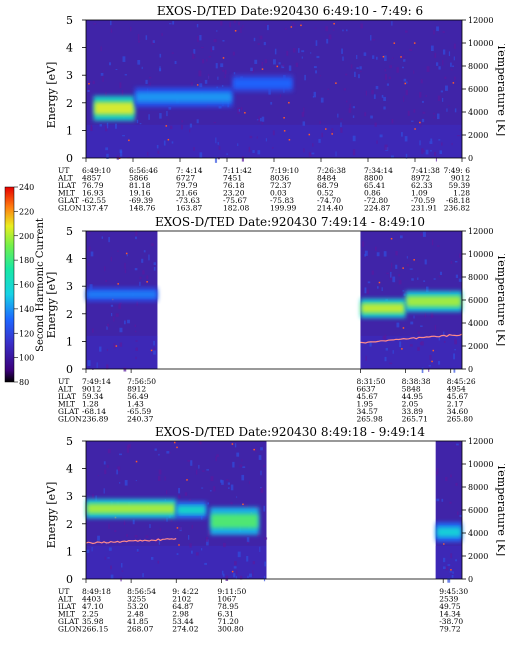 The height and width of the screenshot is (653, 505). What do you see at coordinates (290, 432) in the screenshot?
I see `panel-3-title: EXOS-D/TED Date:920430 8:49:18 - 9:49:14` at bounding box center [290, 432].